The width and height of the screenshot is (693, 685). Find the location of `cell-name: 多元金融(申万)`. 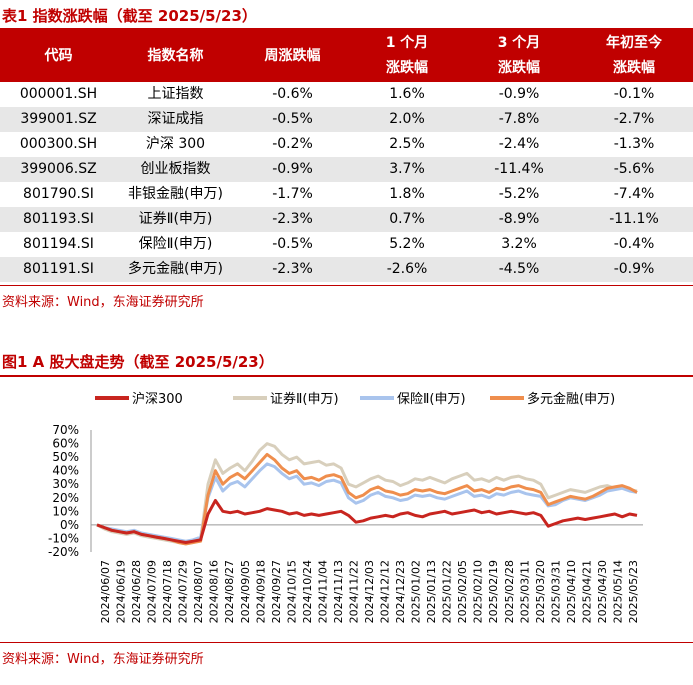

cell-name: 多元金融(申万) is located at coordinates (175, 269).